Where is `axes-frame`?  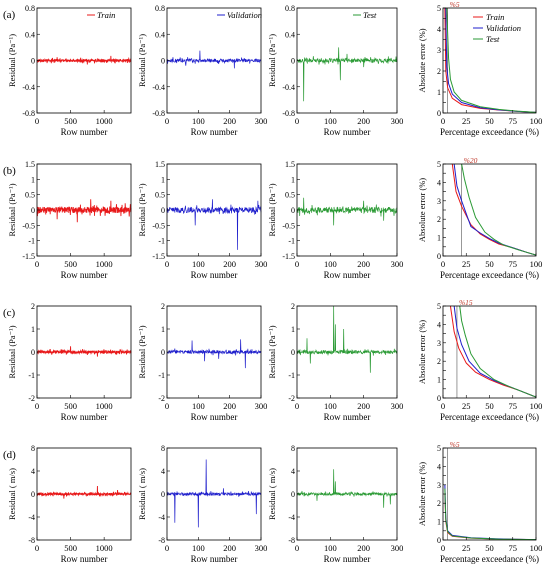 axes-frame is located at coordinates (489, 210).